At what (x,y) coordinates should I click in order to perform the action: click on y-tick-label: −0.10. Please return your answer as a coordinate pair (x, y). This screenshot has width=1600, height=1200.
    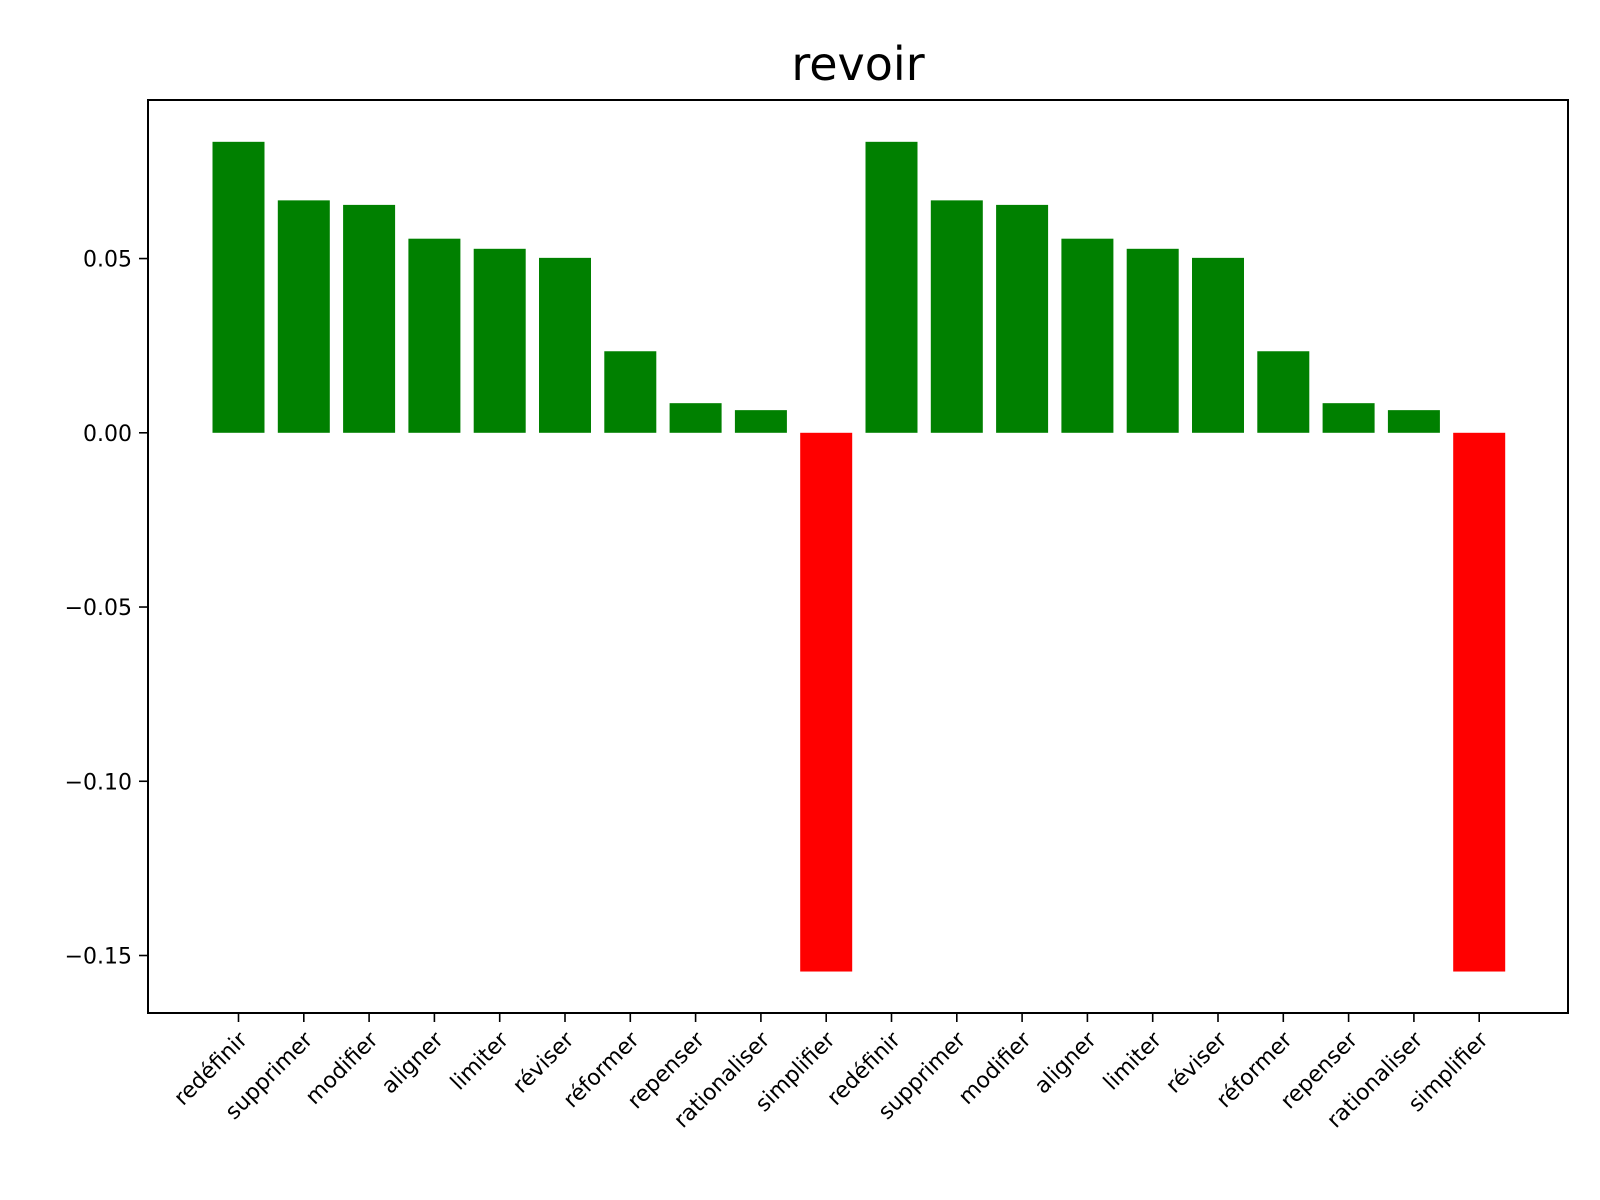
    Looking at the image, I should click on (98, 782).